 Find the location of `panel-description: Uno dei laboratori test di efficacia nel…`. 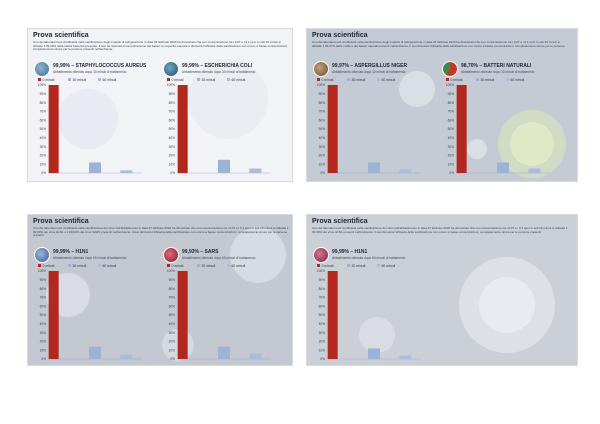

panel-description: Uno dei laboratori test di efficacia nel… is located at coordinates (160, 46).